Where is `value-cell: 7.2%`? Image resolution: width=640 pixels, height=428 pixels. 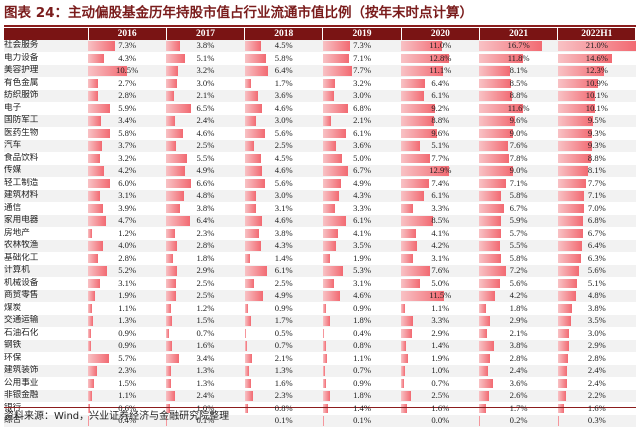
value-cell: 7.2% is located at coordinates (518, 271).